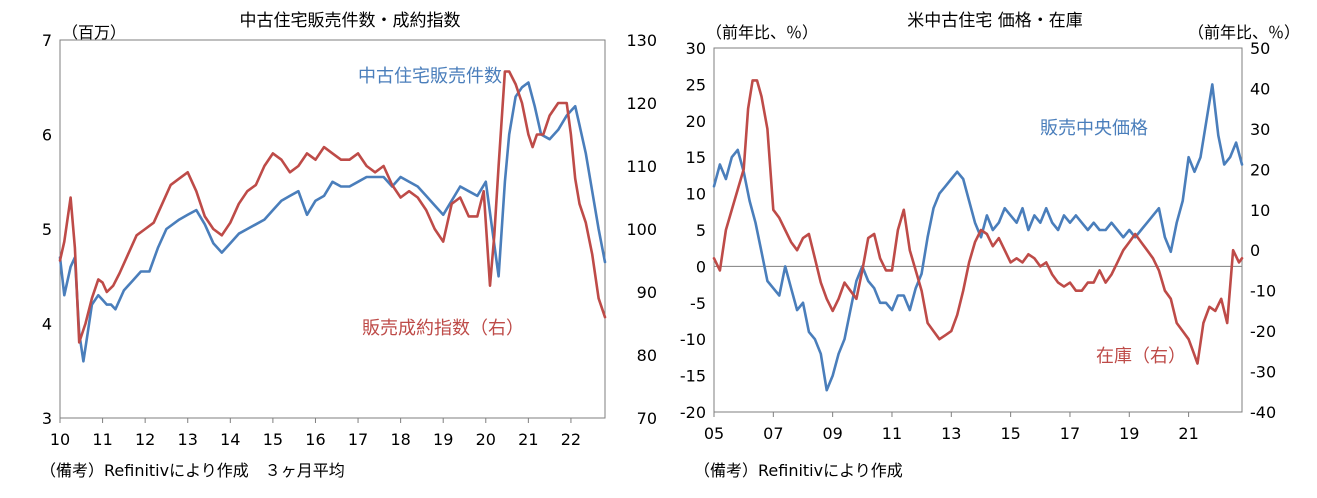  I want to click on left-y-tick-right: 70, so click(647, 418).